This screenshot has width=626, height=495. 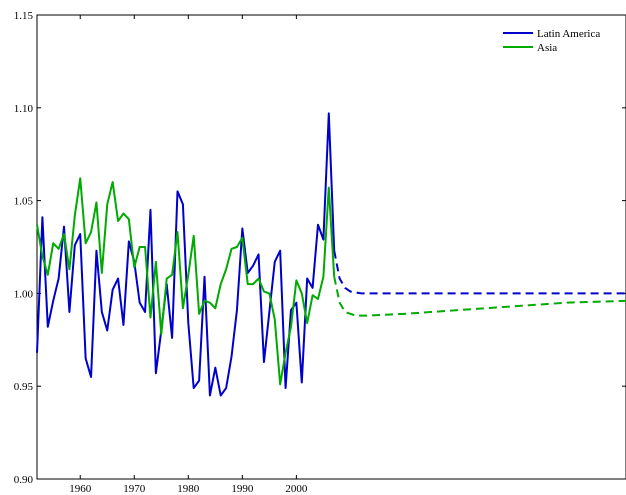 What do you see at coordinates (296, 489) in the screenshot?
I see `x-tick-label: 2000` at bounding box center [296, 489].